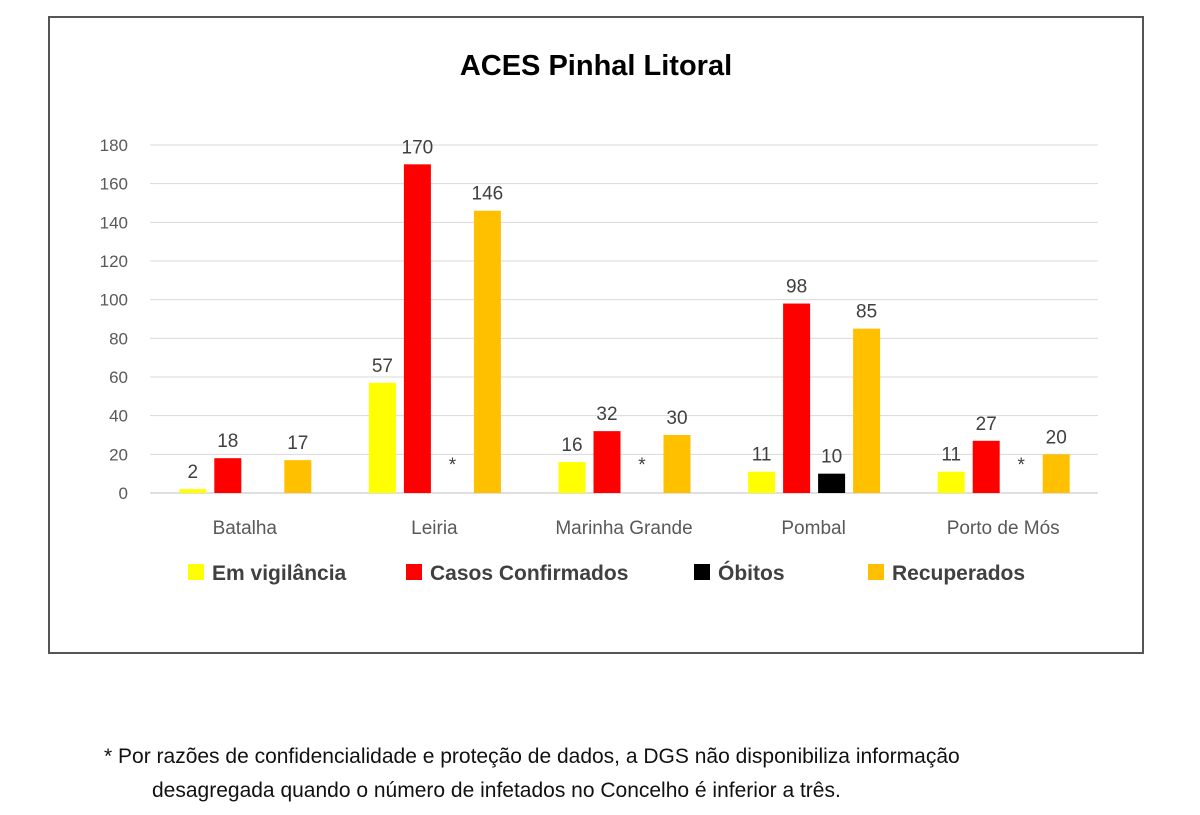 The width and height of the screenshot is (1200, 815). I want to click on data-label: 17, so click(297, 443).